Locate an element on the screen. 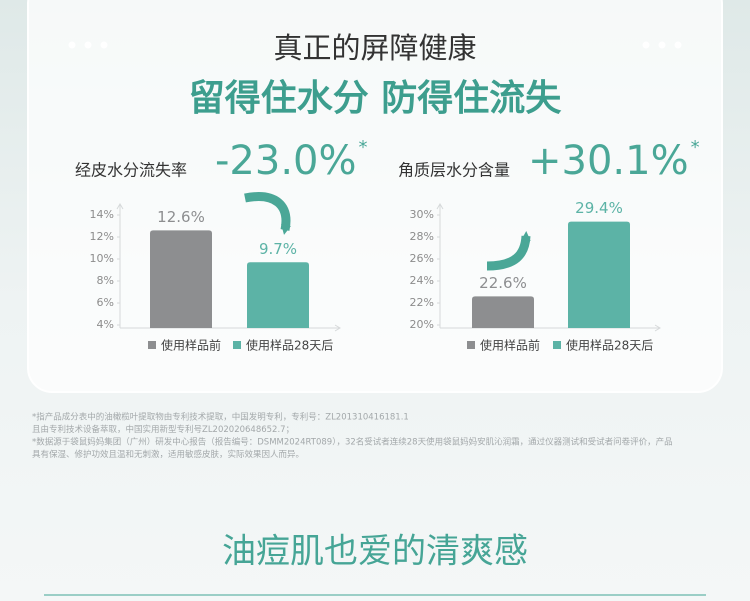 The height and width of the screenshot is (601, 750). y-tick-label: 24% is located at coordinates (422, 280).